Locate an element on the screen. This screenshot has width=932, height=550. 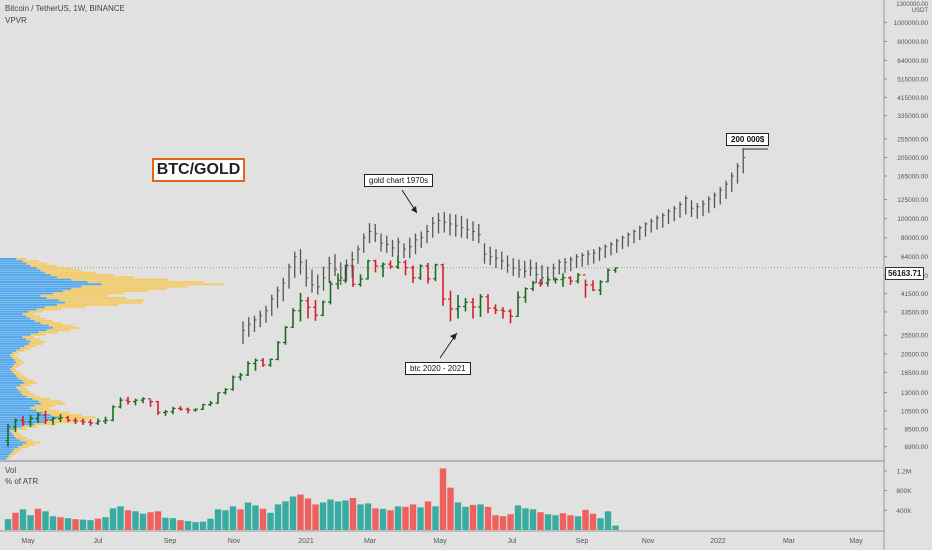
price-tick-label: 8500.00 is located at coordinates (917, 429).